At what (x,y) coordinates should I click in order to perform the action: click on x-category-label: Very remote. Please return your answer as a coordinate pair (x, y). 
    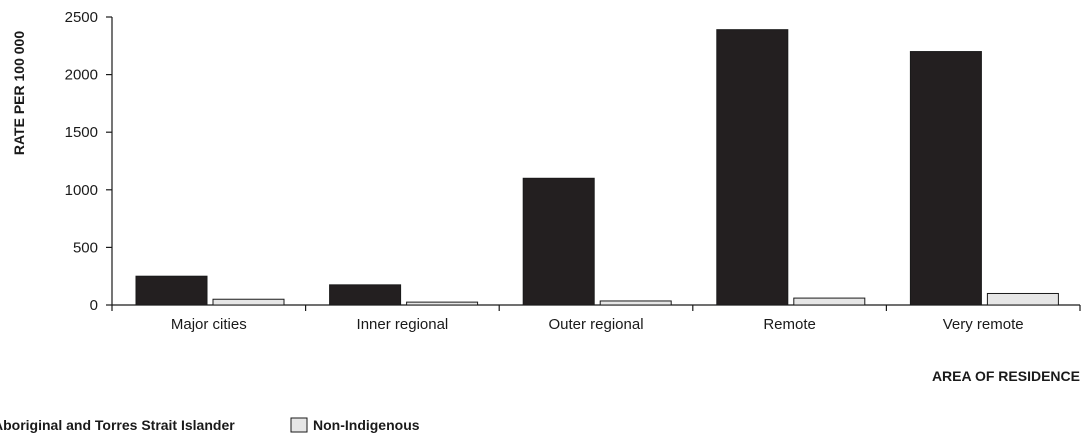
    Looking at the image, I should click on (983, 324).